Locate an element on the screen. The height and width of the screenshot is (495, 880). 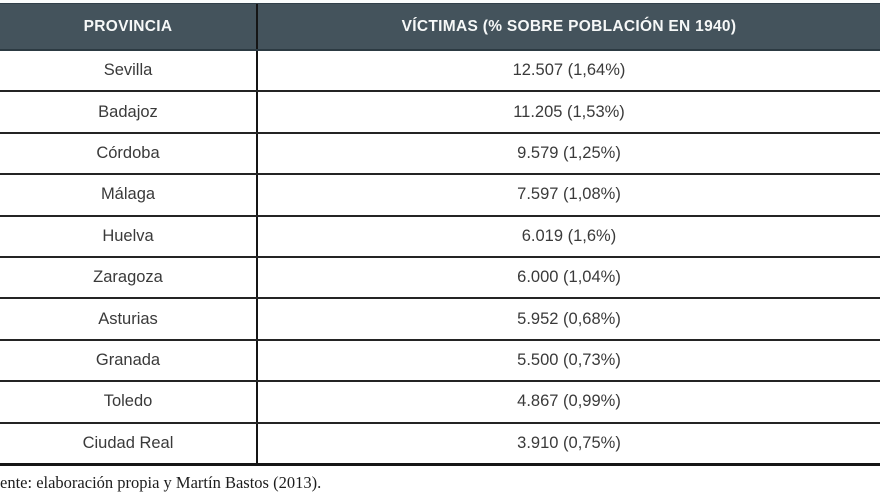
victimas-cell: 12.507 (1,64%) is located at coordinates (569, 70).